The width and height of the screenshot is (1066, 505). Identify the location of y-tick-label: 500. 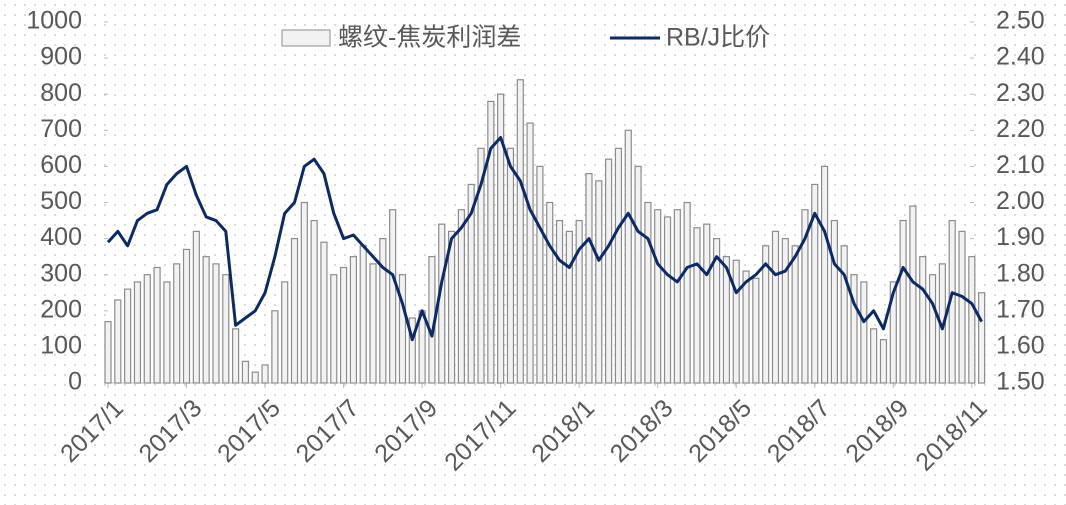
(61, 201).